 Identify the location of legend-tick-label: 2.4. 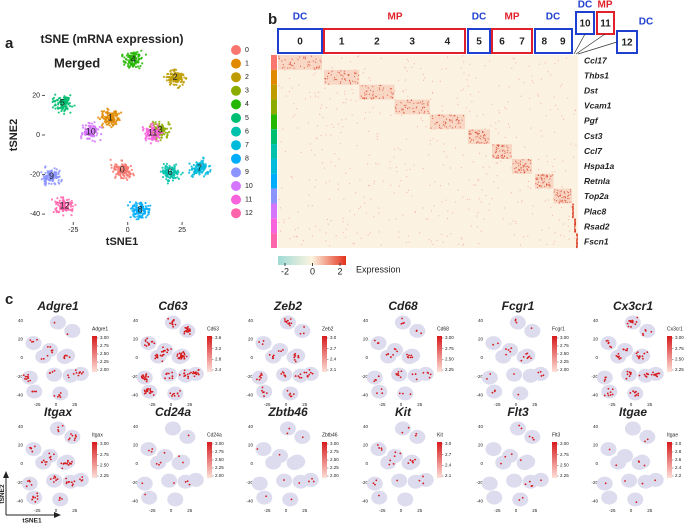
(678, 467).